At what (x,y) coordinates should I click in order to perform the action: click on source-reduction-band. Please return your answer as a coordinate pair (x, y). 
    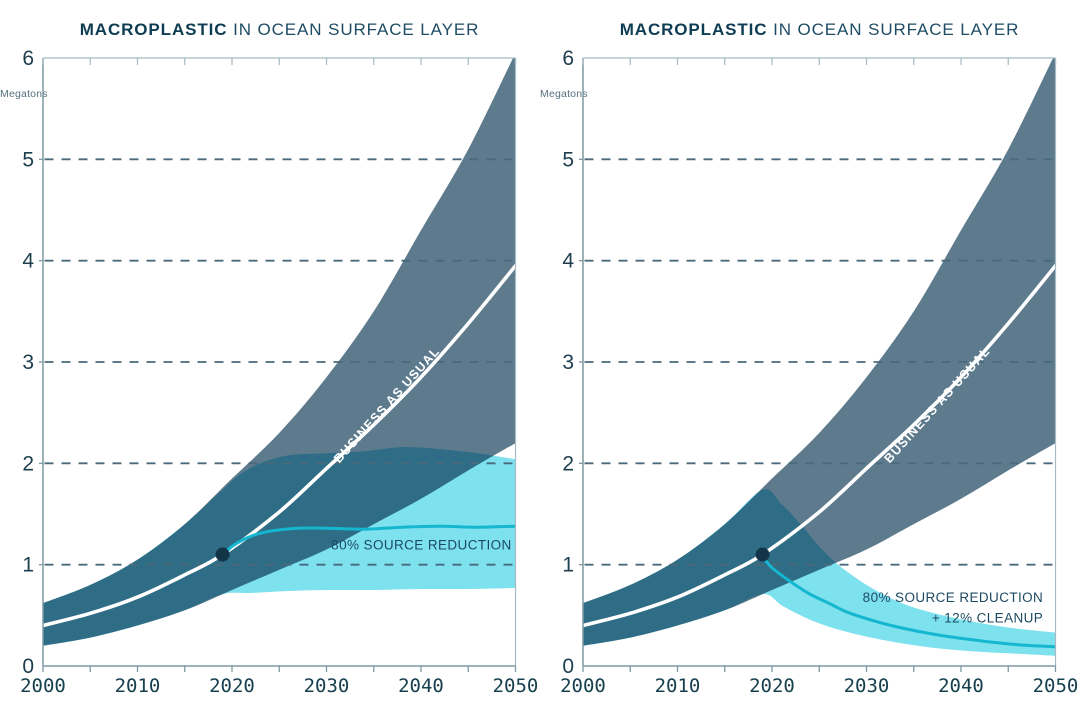
    Looking at the image, I should click on (279, 546).